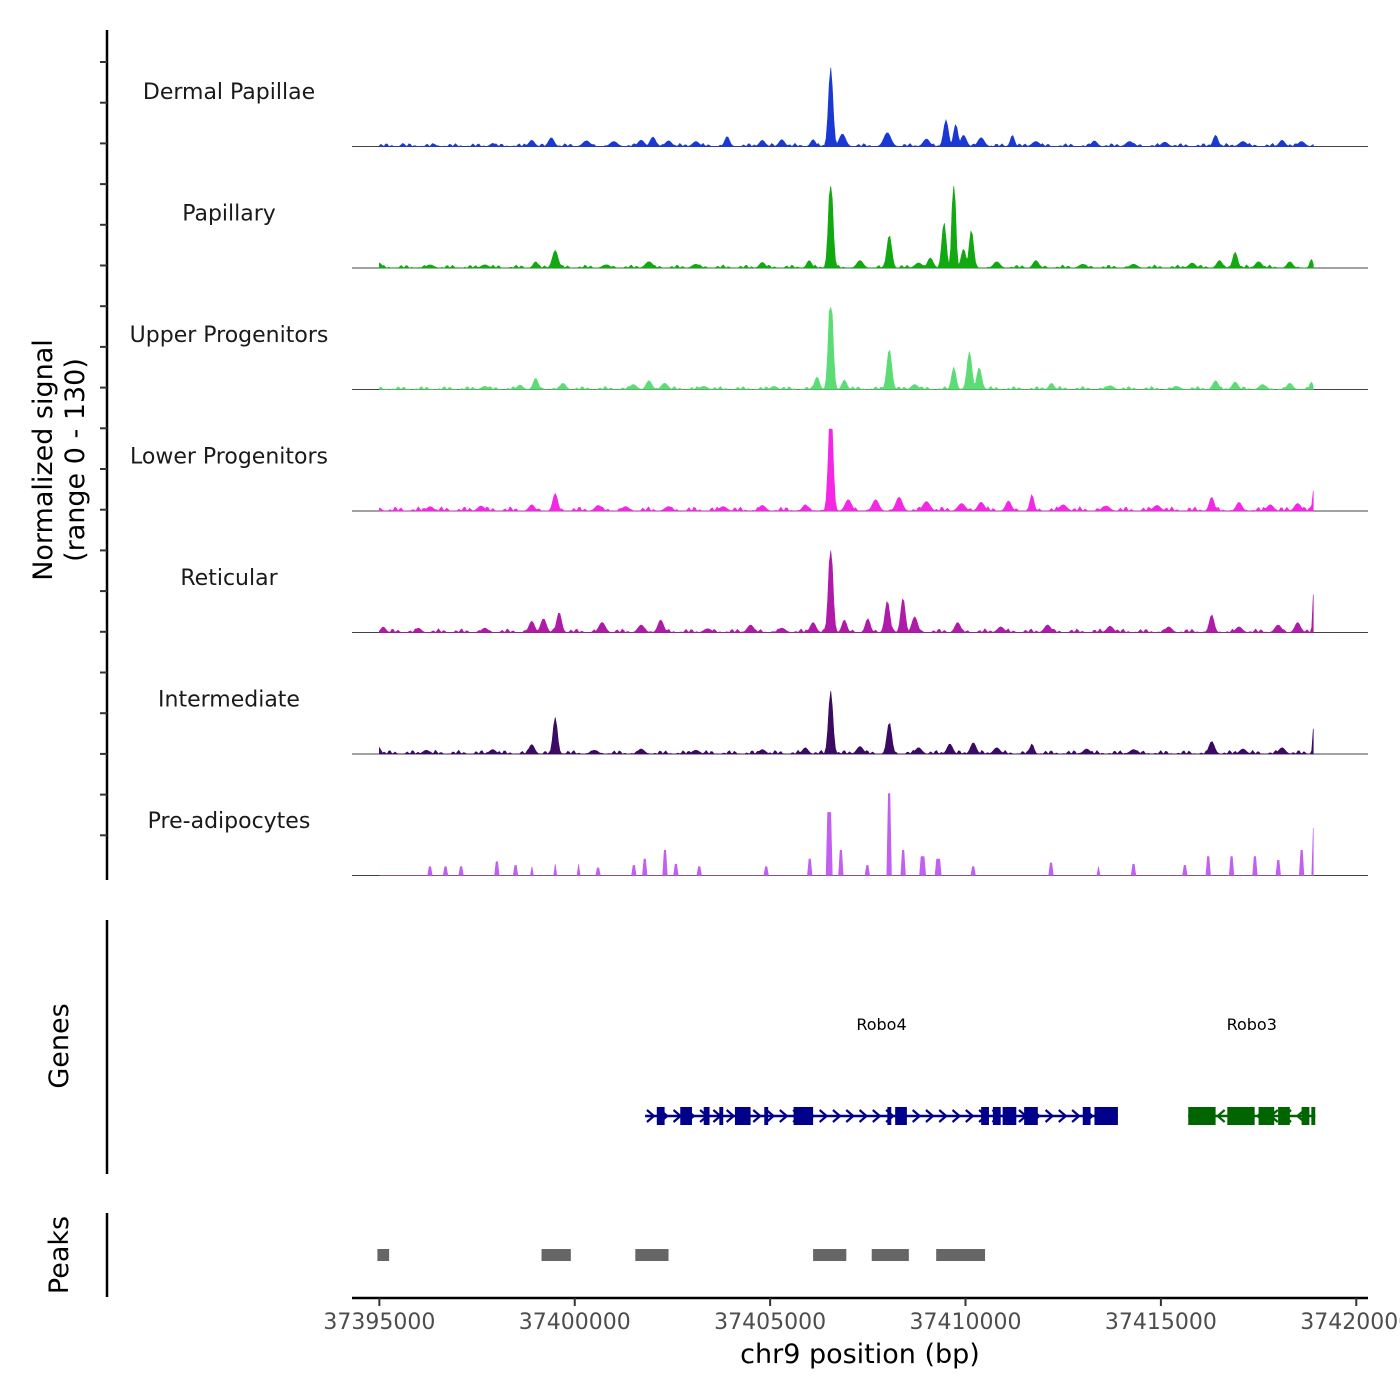 Image resolution: width=1400 pixels, height=1400 pixels. I want to click on track-upper-progenitors: Upper Progenitors, so click(749, 348).